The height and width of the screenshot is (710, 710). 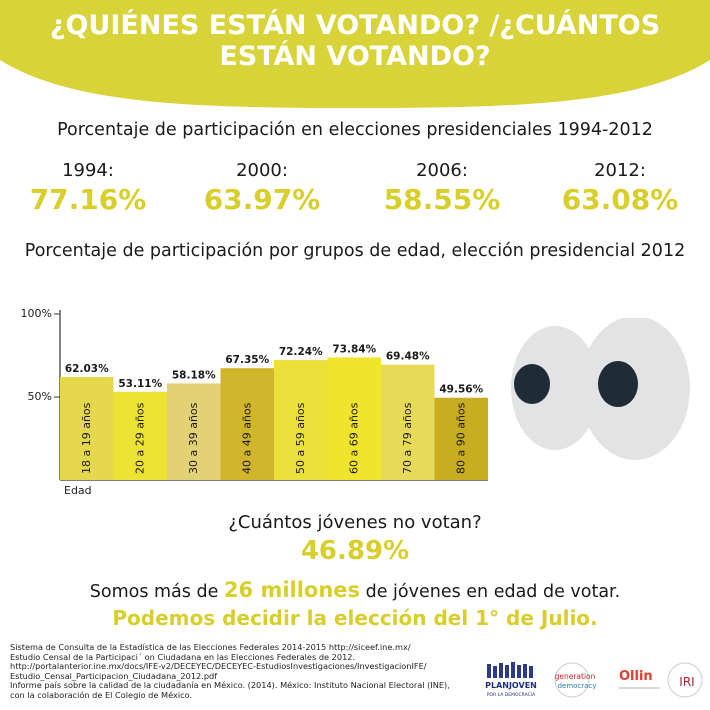 I want to click on ollin-text: Ollin, so click(x=636, y=676).